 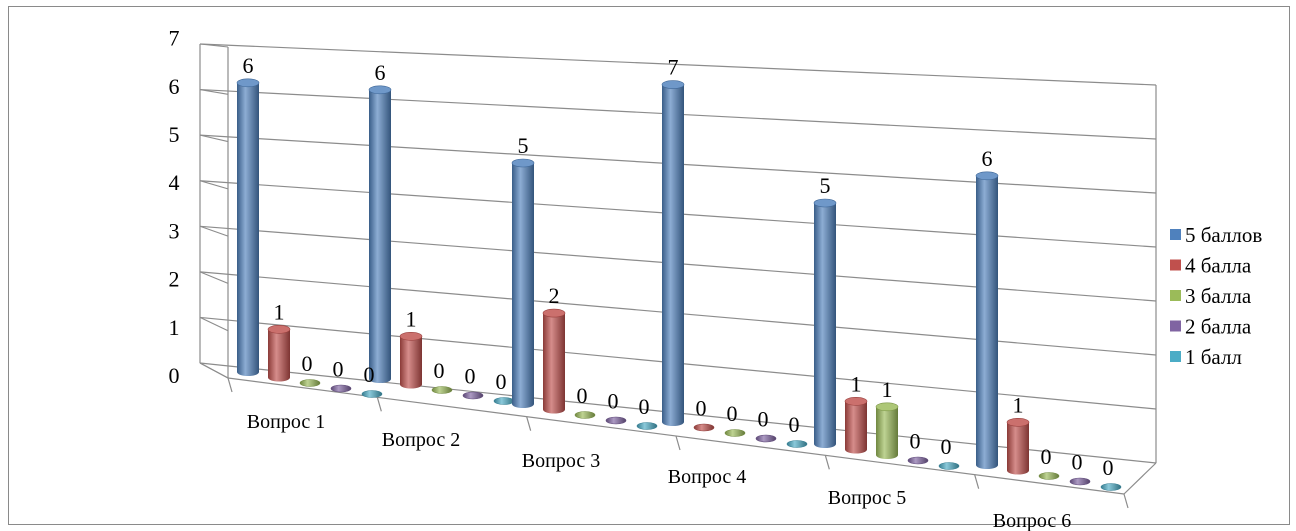 What do you see at coordinates (673, 67) in the screenshot?
I see `data-label: 7` at bounding box center [673, 67].